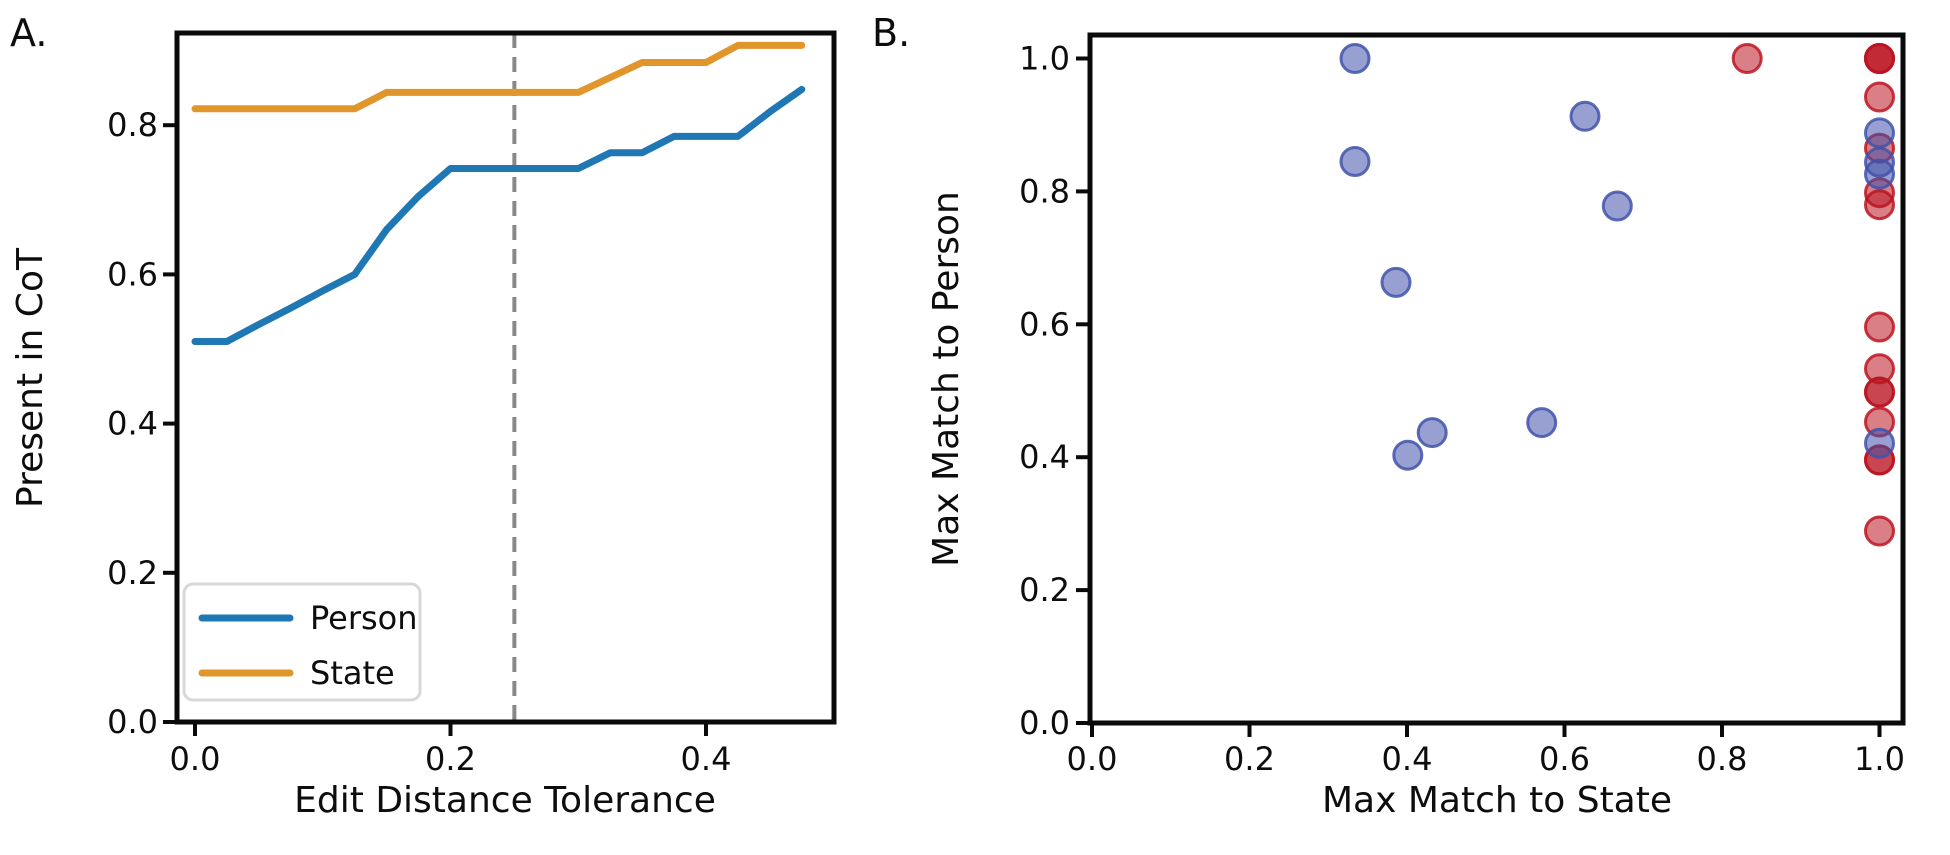 Image resolution: width=1950 pixels, height=855 pixels. I want to click on panel-a-ylabel: Present in CoT, so click(30, 377).